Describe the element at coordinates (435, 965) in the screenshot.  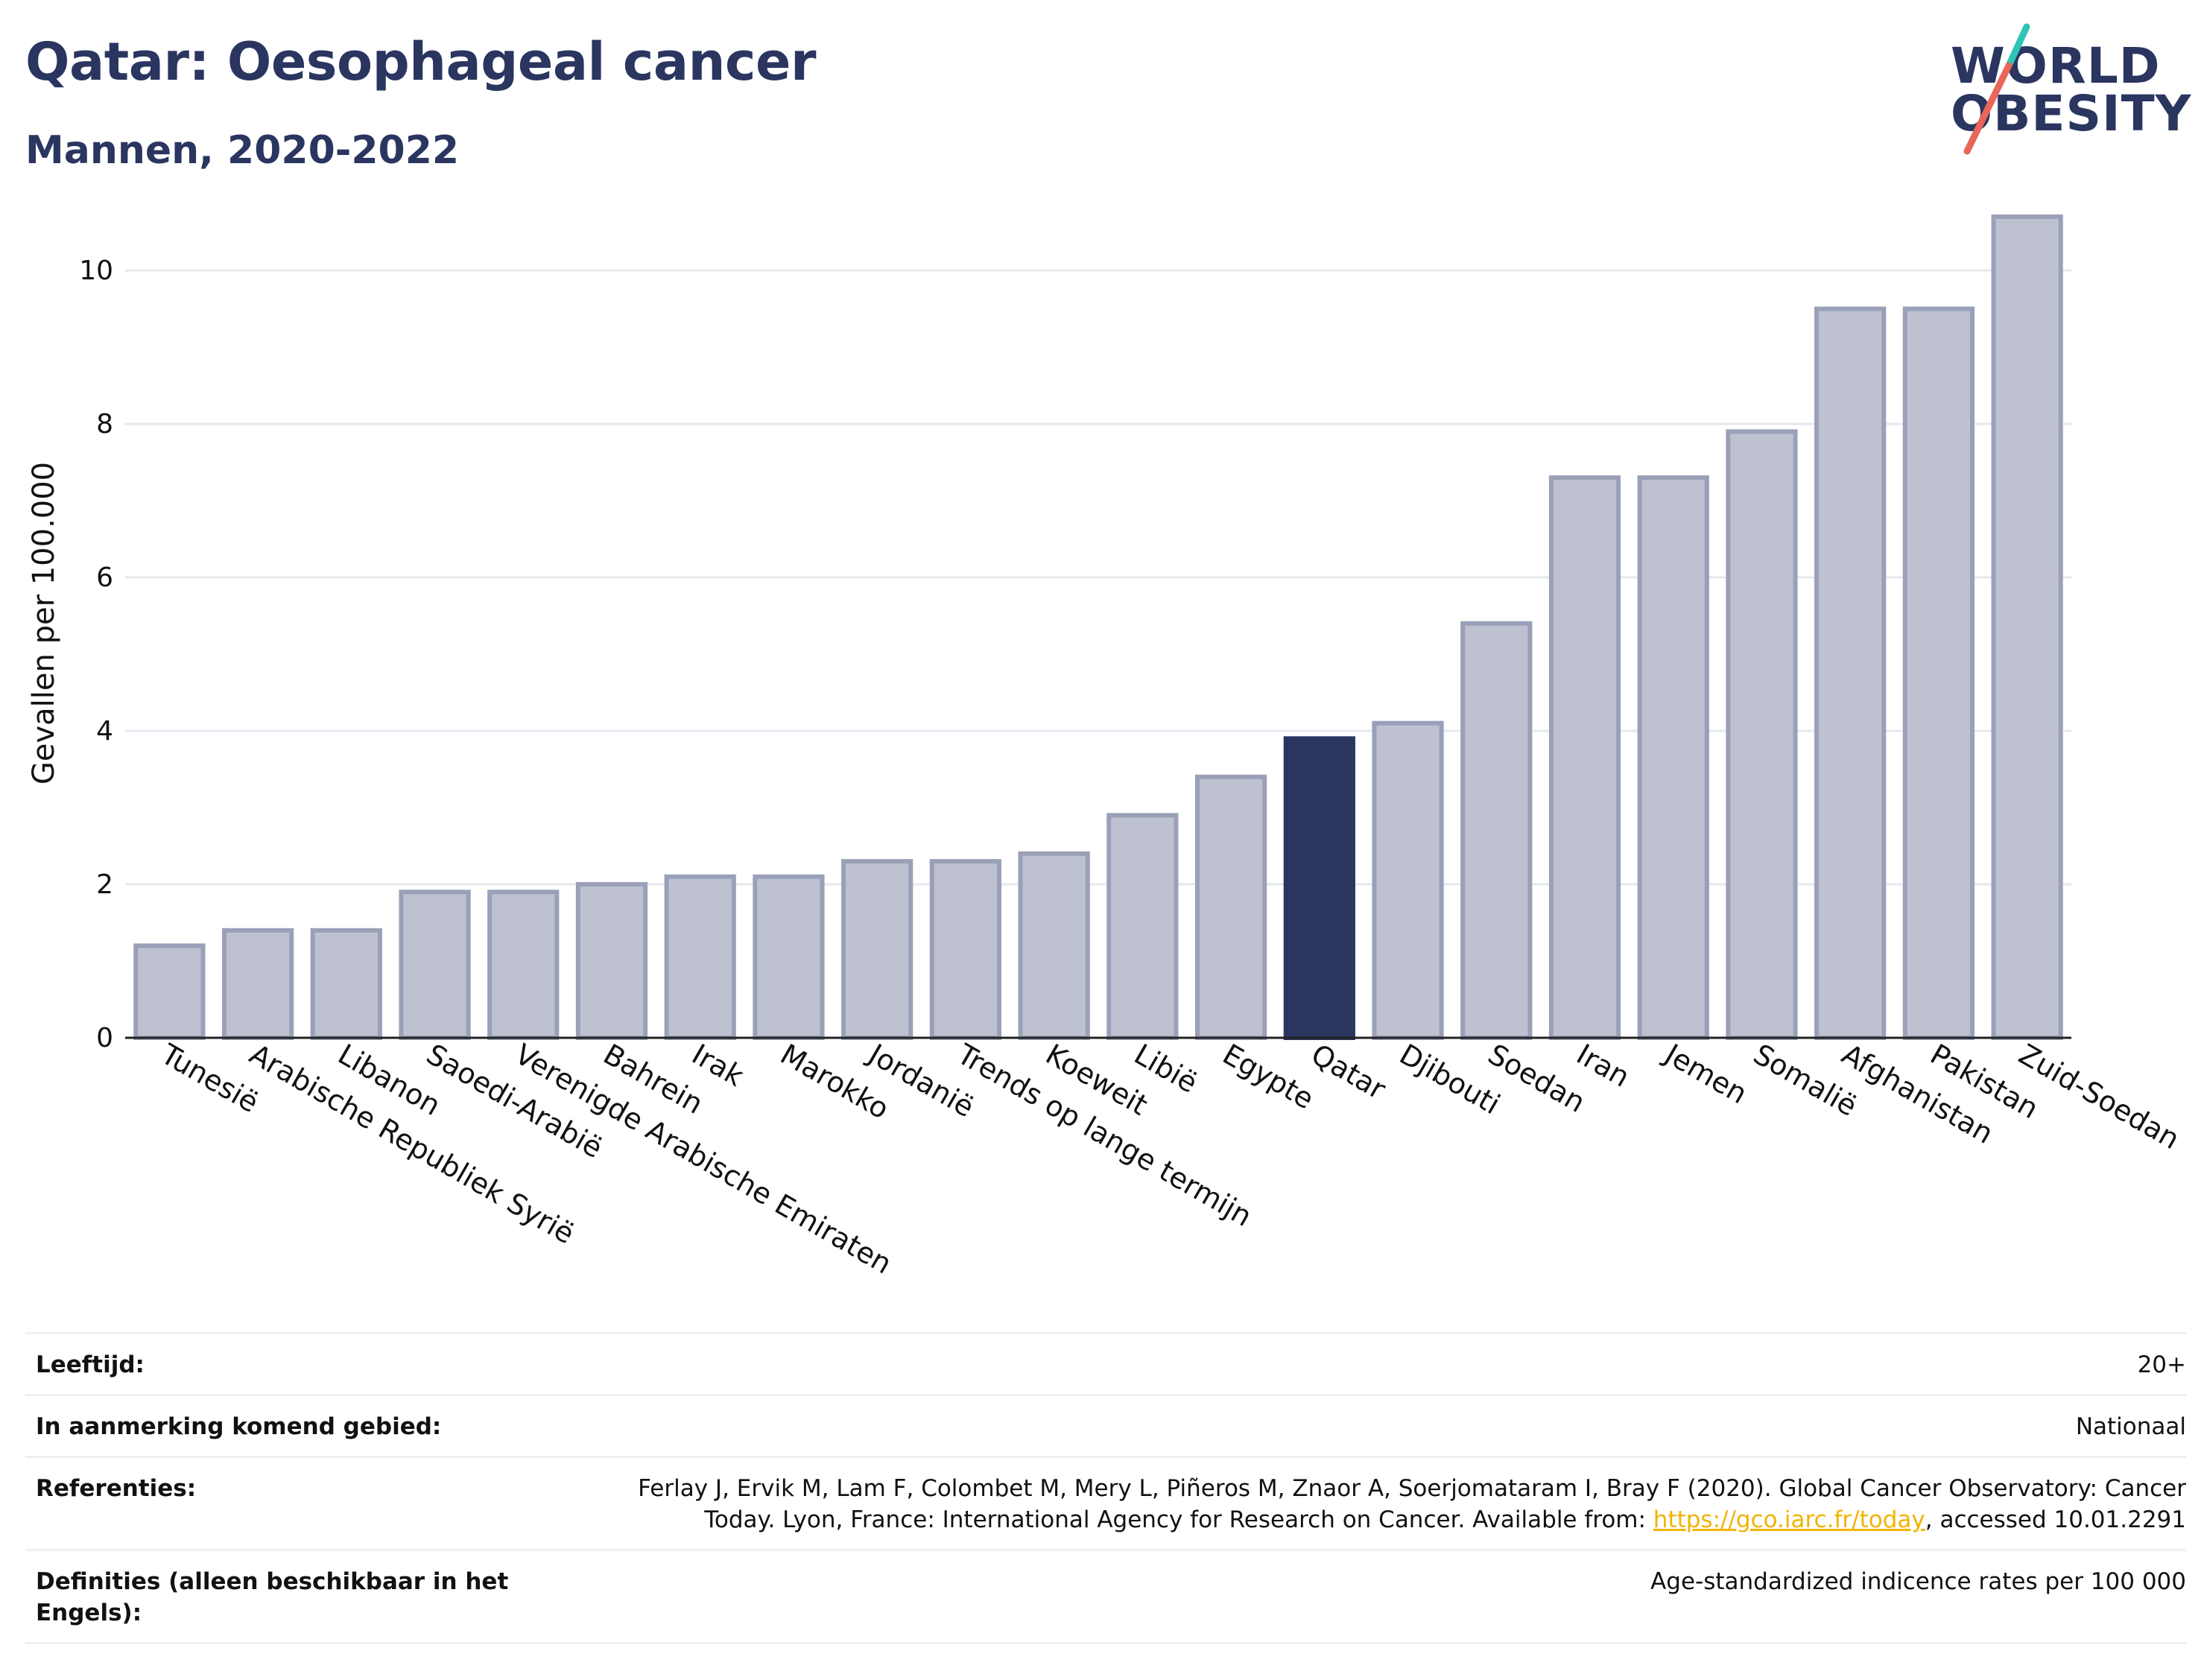
I see `bar-saoedi-arabi-` at that location.